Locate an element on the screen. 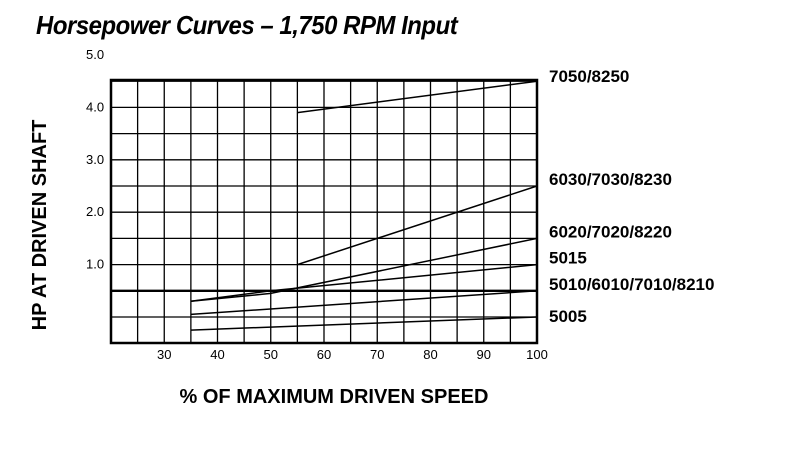 This screenshot has height=453, width=800. y-tick-label: 5.0 is located at coordinates (95, 54).